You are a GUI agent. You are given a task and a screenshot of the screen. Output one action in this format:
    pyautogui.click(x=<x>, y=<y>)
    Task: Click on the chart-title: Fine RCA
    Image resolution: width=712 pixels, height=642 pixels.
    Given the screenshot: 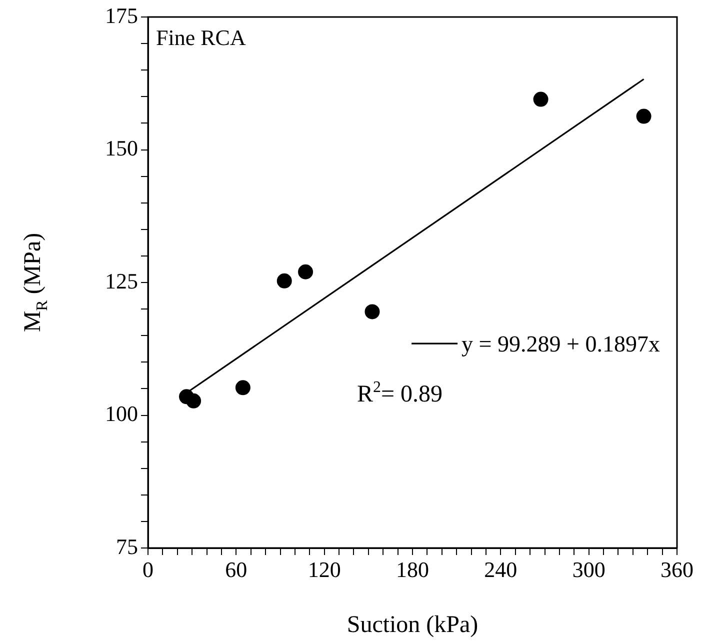 What is the action you would take?
    pyautogui.click(x=201, y=37)
    